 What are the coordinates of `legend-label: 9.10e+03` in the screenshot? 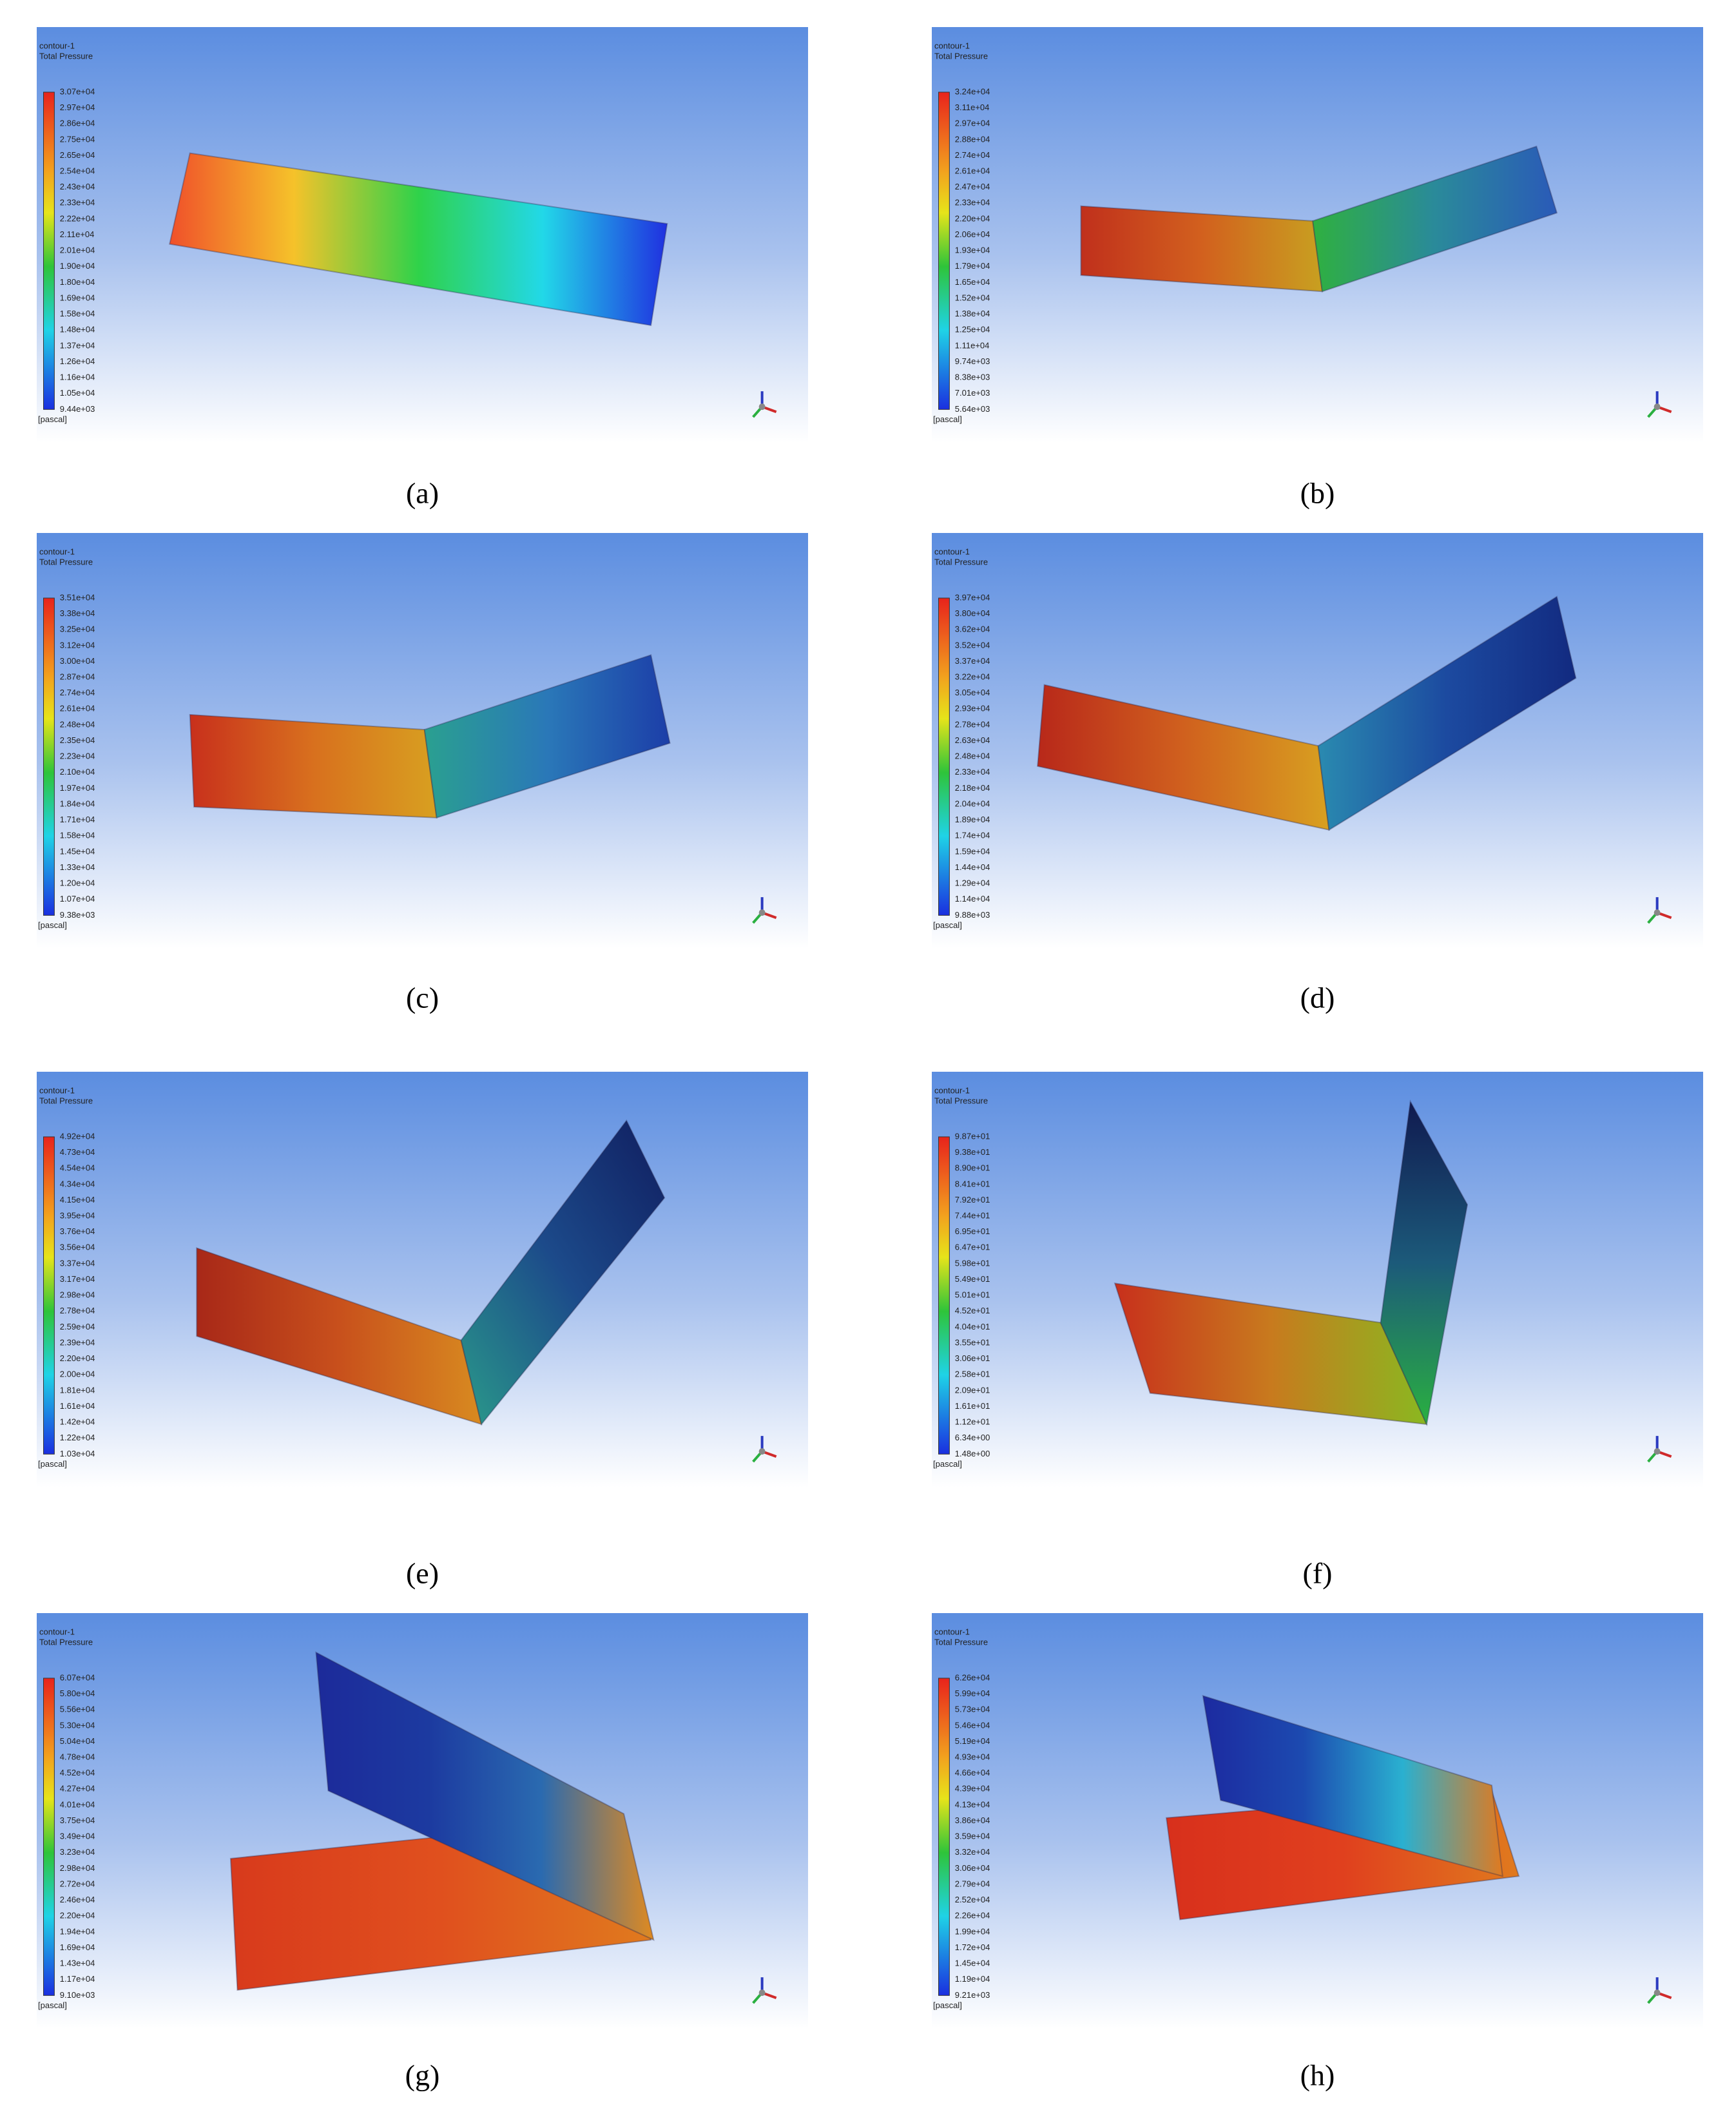 It's located at (78, 1995).